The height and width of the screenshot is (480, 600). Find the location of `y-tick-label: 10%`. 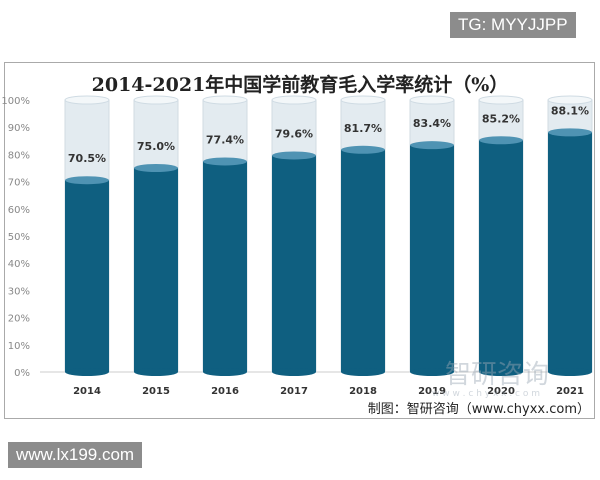

y-tick-label: 10% is located at coordinates (19, 346).